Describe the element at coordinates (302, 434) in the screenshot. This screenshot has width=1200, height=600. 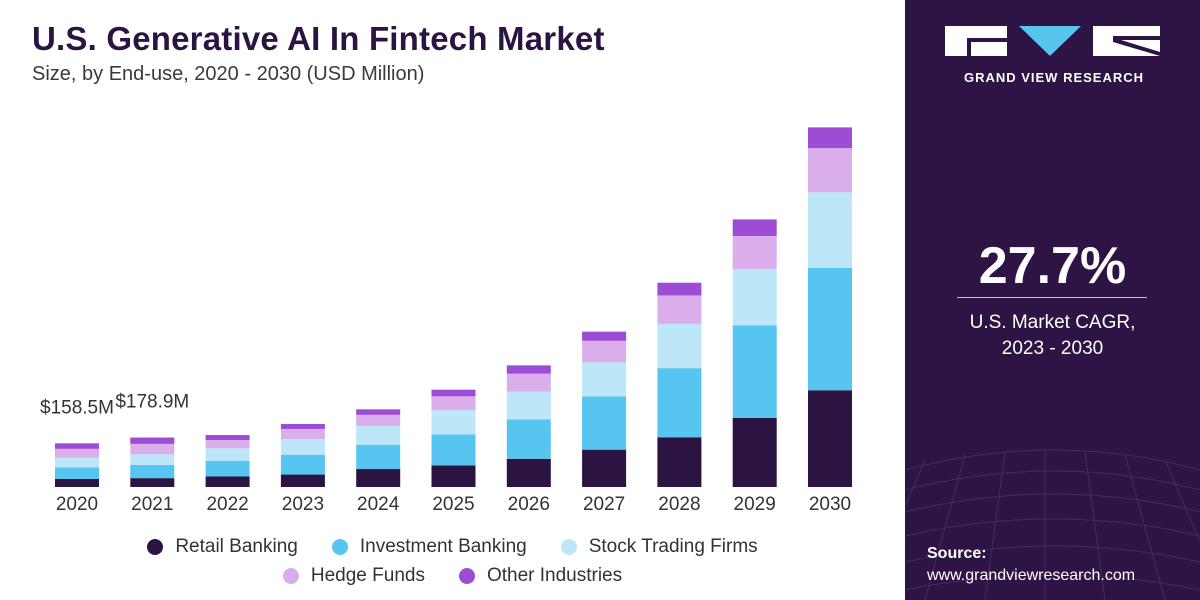
I see `bar-segment-2023-hedge-funds` at that location.